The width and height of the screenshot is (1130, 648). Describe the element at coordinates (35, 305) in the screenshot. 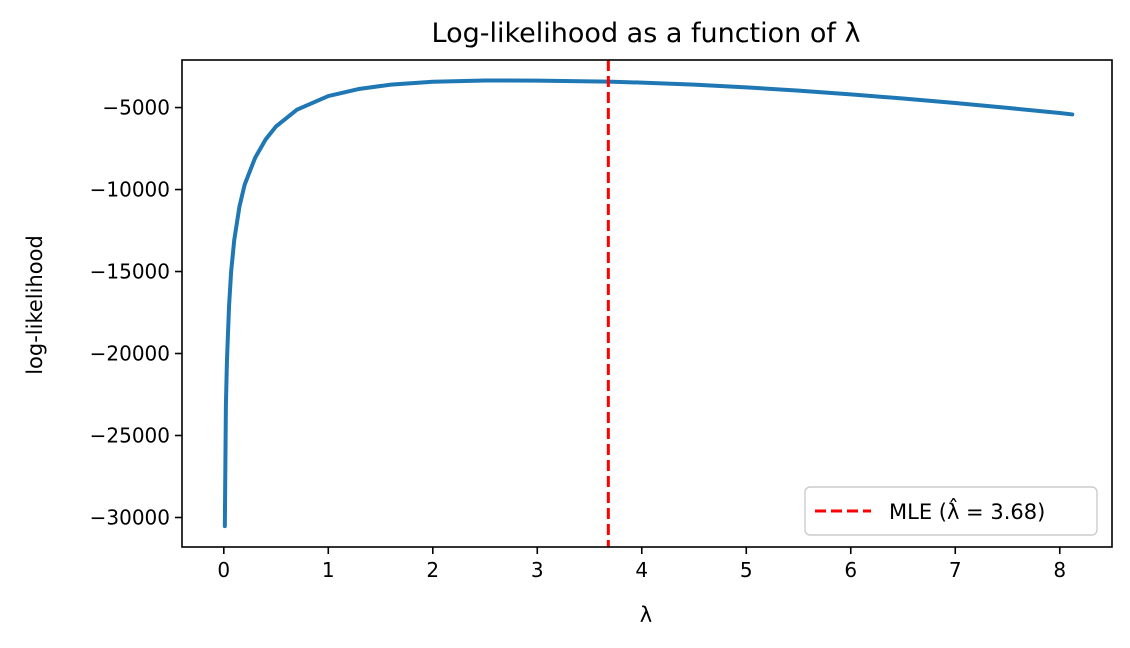

I see `y-axis-label: log-likelihood` at that location.